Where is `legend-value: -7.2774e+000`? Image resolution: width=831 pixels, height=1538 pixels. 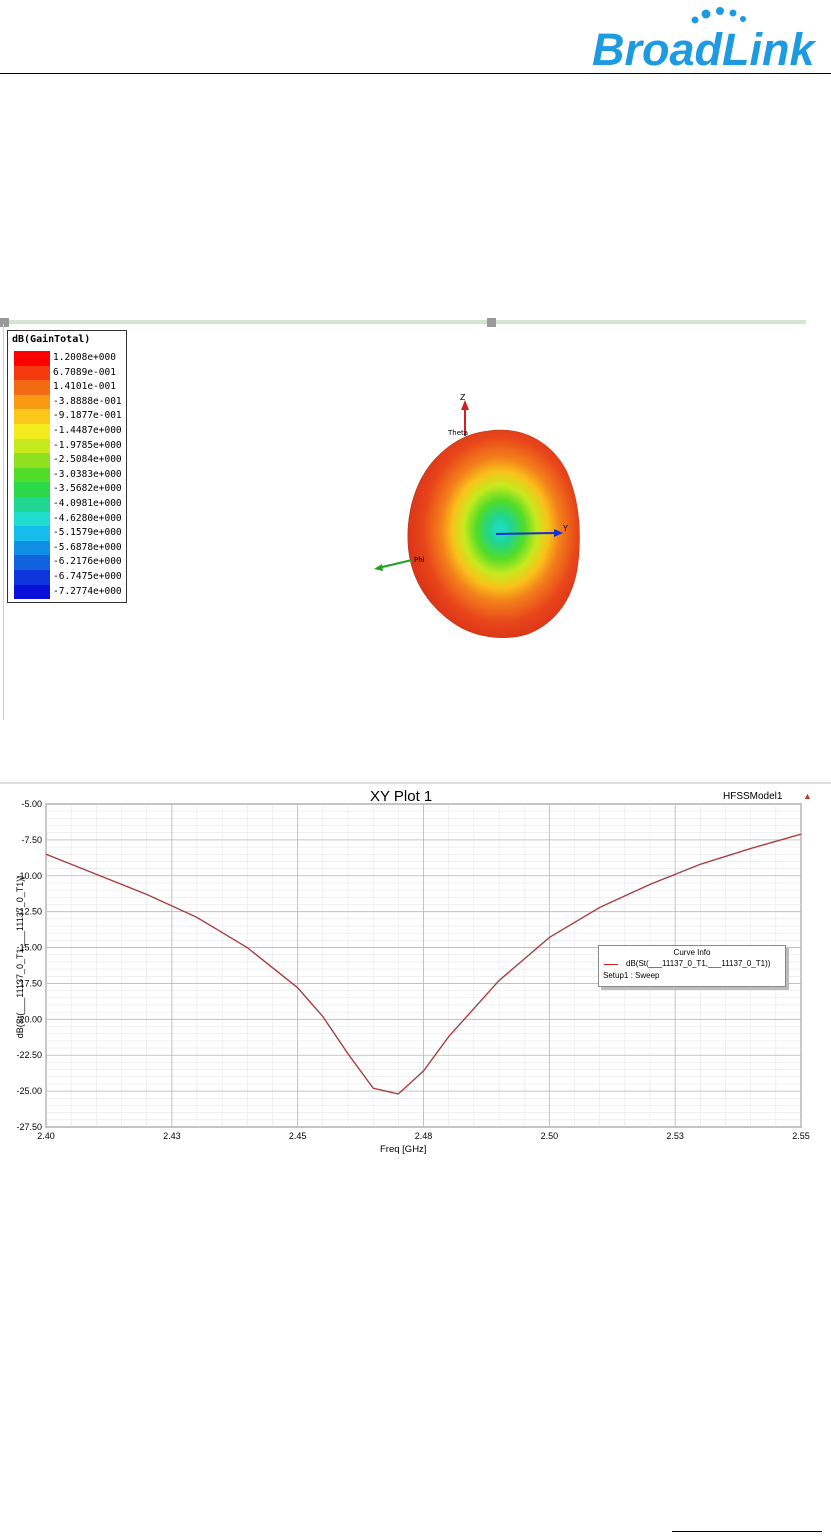
legend-value: -7.2774e+000 is located at coordinates (87, 591).